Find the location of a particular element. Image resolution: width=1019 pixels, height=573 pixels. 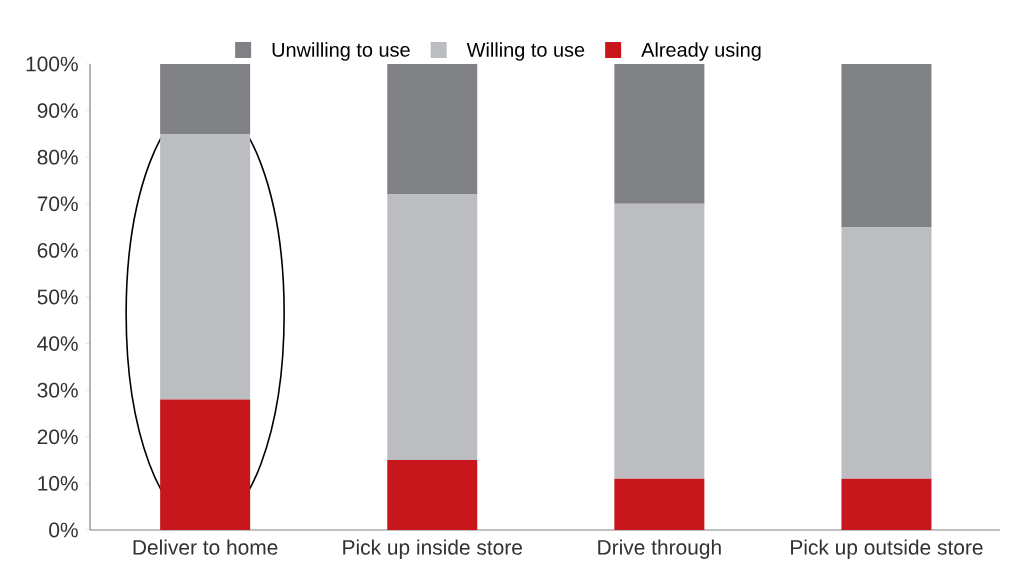

y-tick-label: 20% is located at coordinates (57, 437).